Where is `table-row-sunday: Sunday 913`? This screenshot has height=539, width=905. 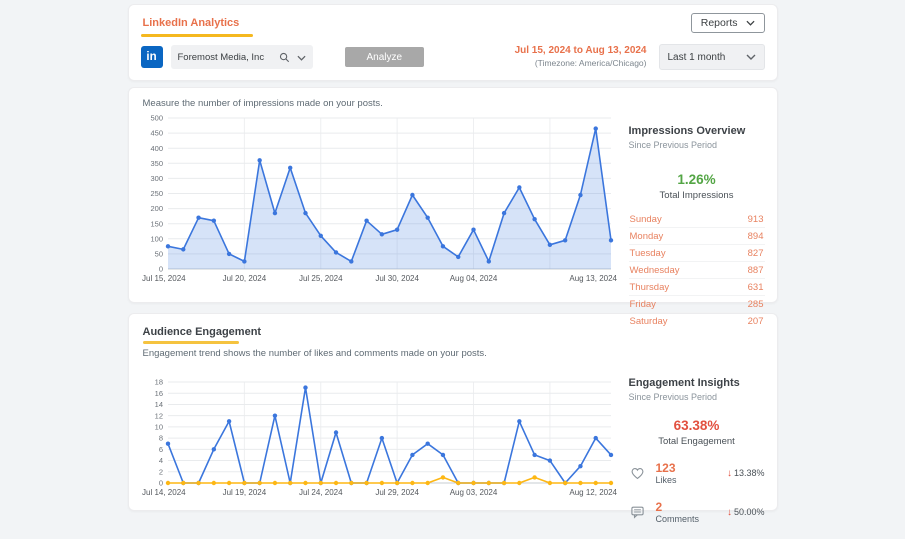 table-row-sunday: Sunday 913 is located at coordinates (696, 219).